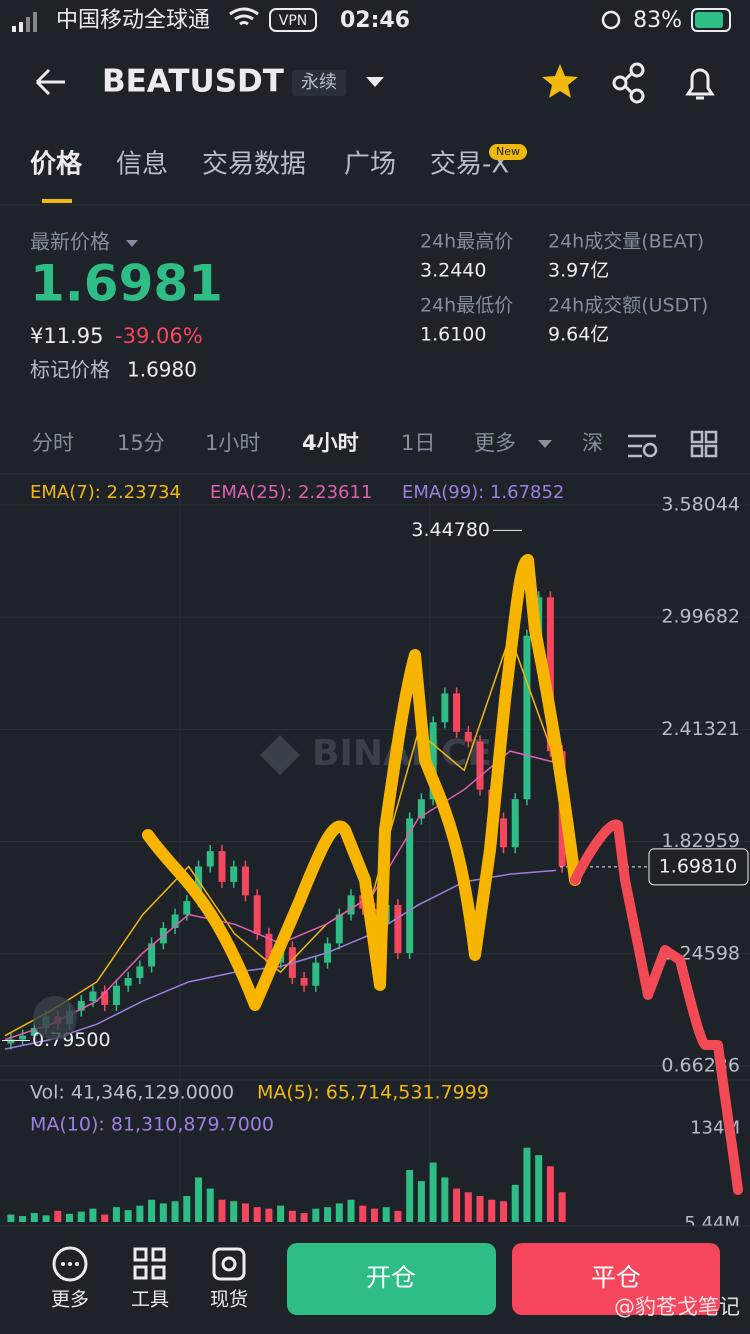 Image resolution: width=750 pixels, height=1334 pixels. I want to click on last-price-box, so click(698, 867).